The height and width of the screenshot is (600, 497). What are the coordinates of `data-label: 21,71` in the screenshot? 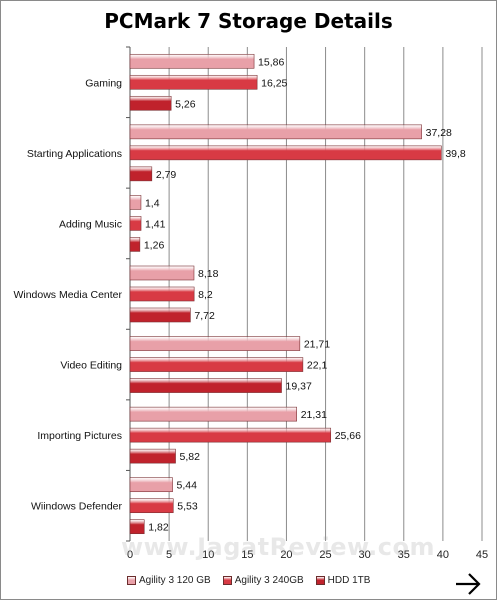 It's located at (317, 345).